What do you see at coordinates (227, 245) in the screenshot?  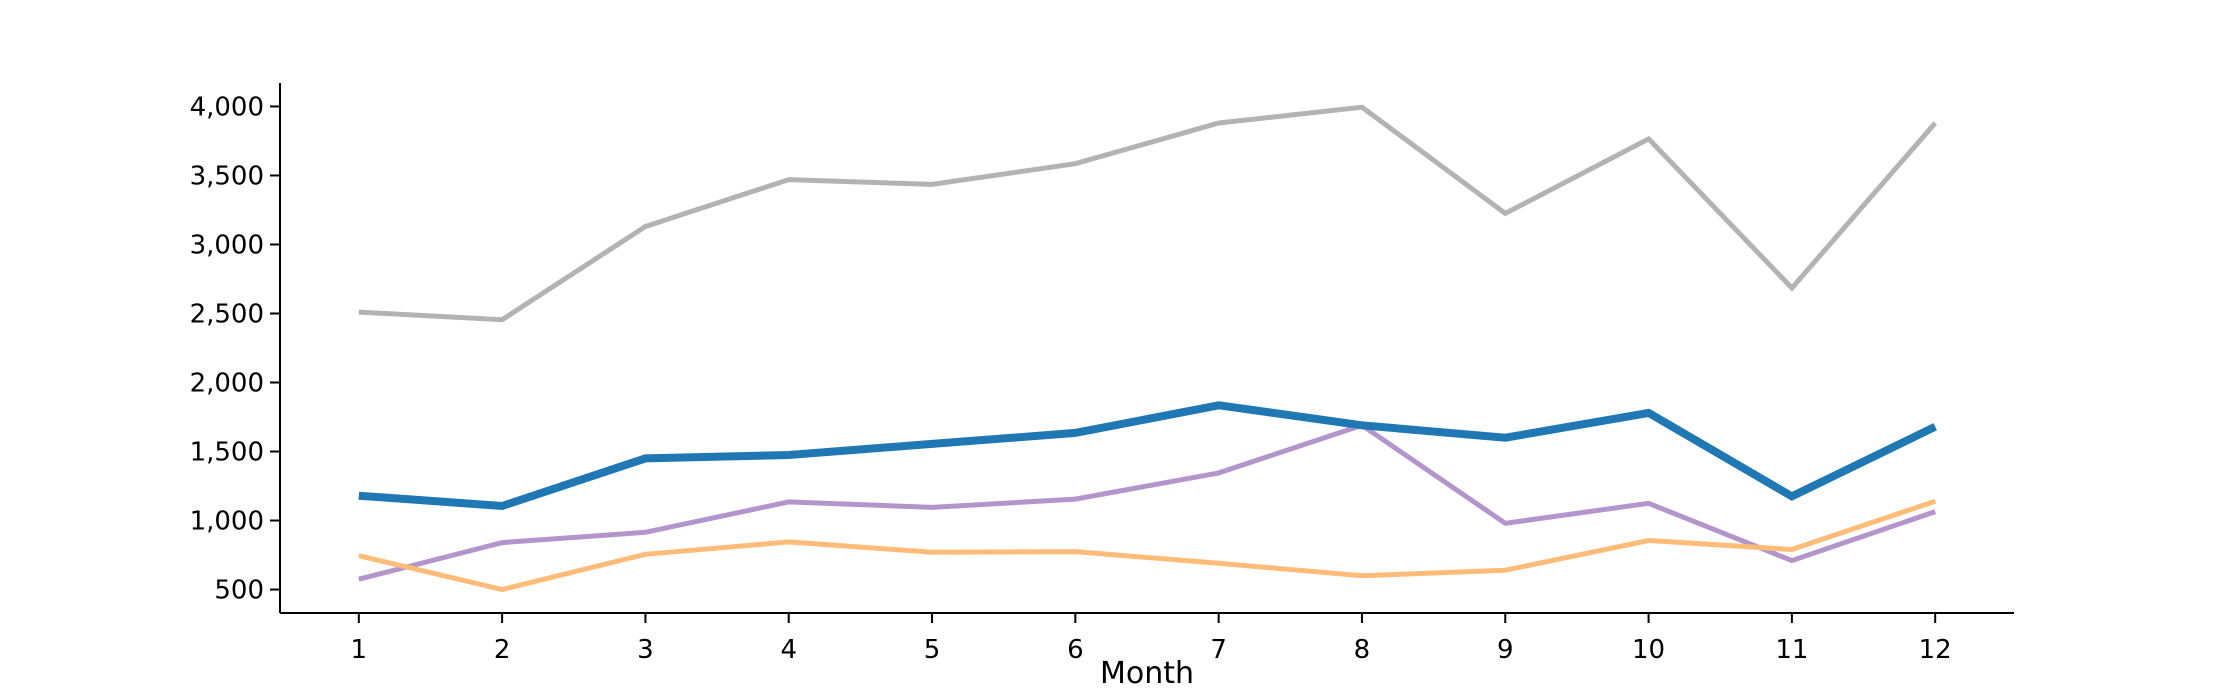 I see `y-tick-label: 3,000` at bounding box center [227, 245].